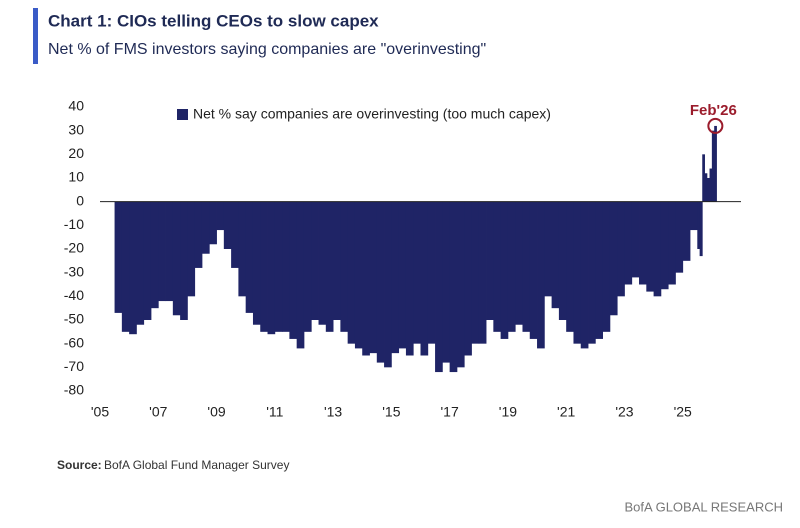 This screenshot has width=800, height=528. I want to click on x-tick-label: '13, so click(333, 412).